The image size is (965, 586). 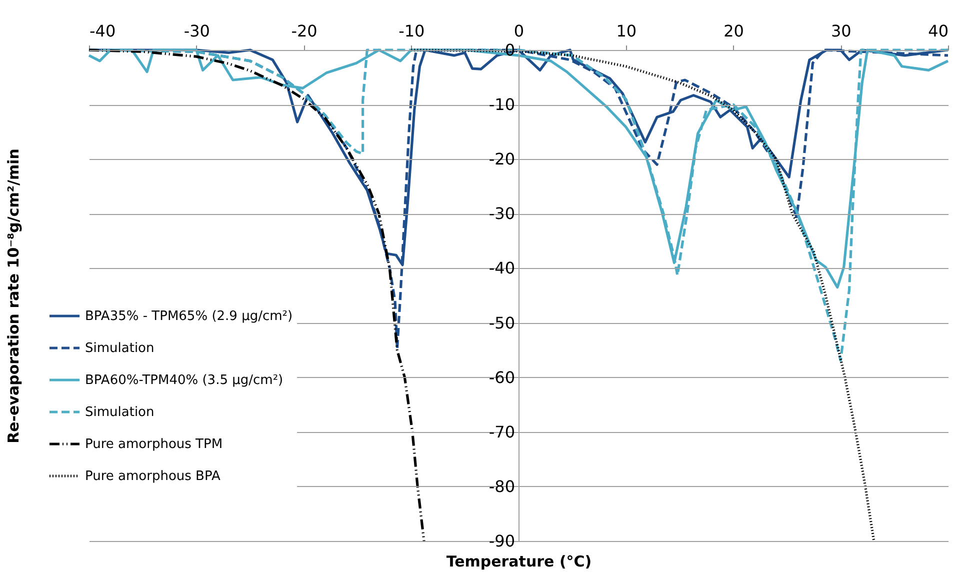 What do you see at coordinates (734, 31) in the screenshot?
I see `x-tick-label: 20` at bounding box center [734, 31].